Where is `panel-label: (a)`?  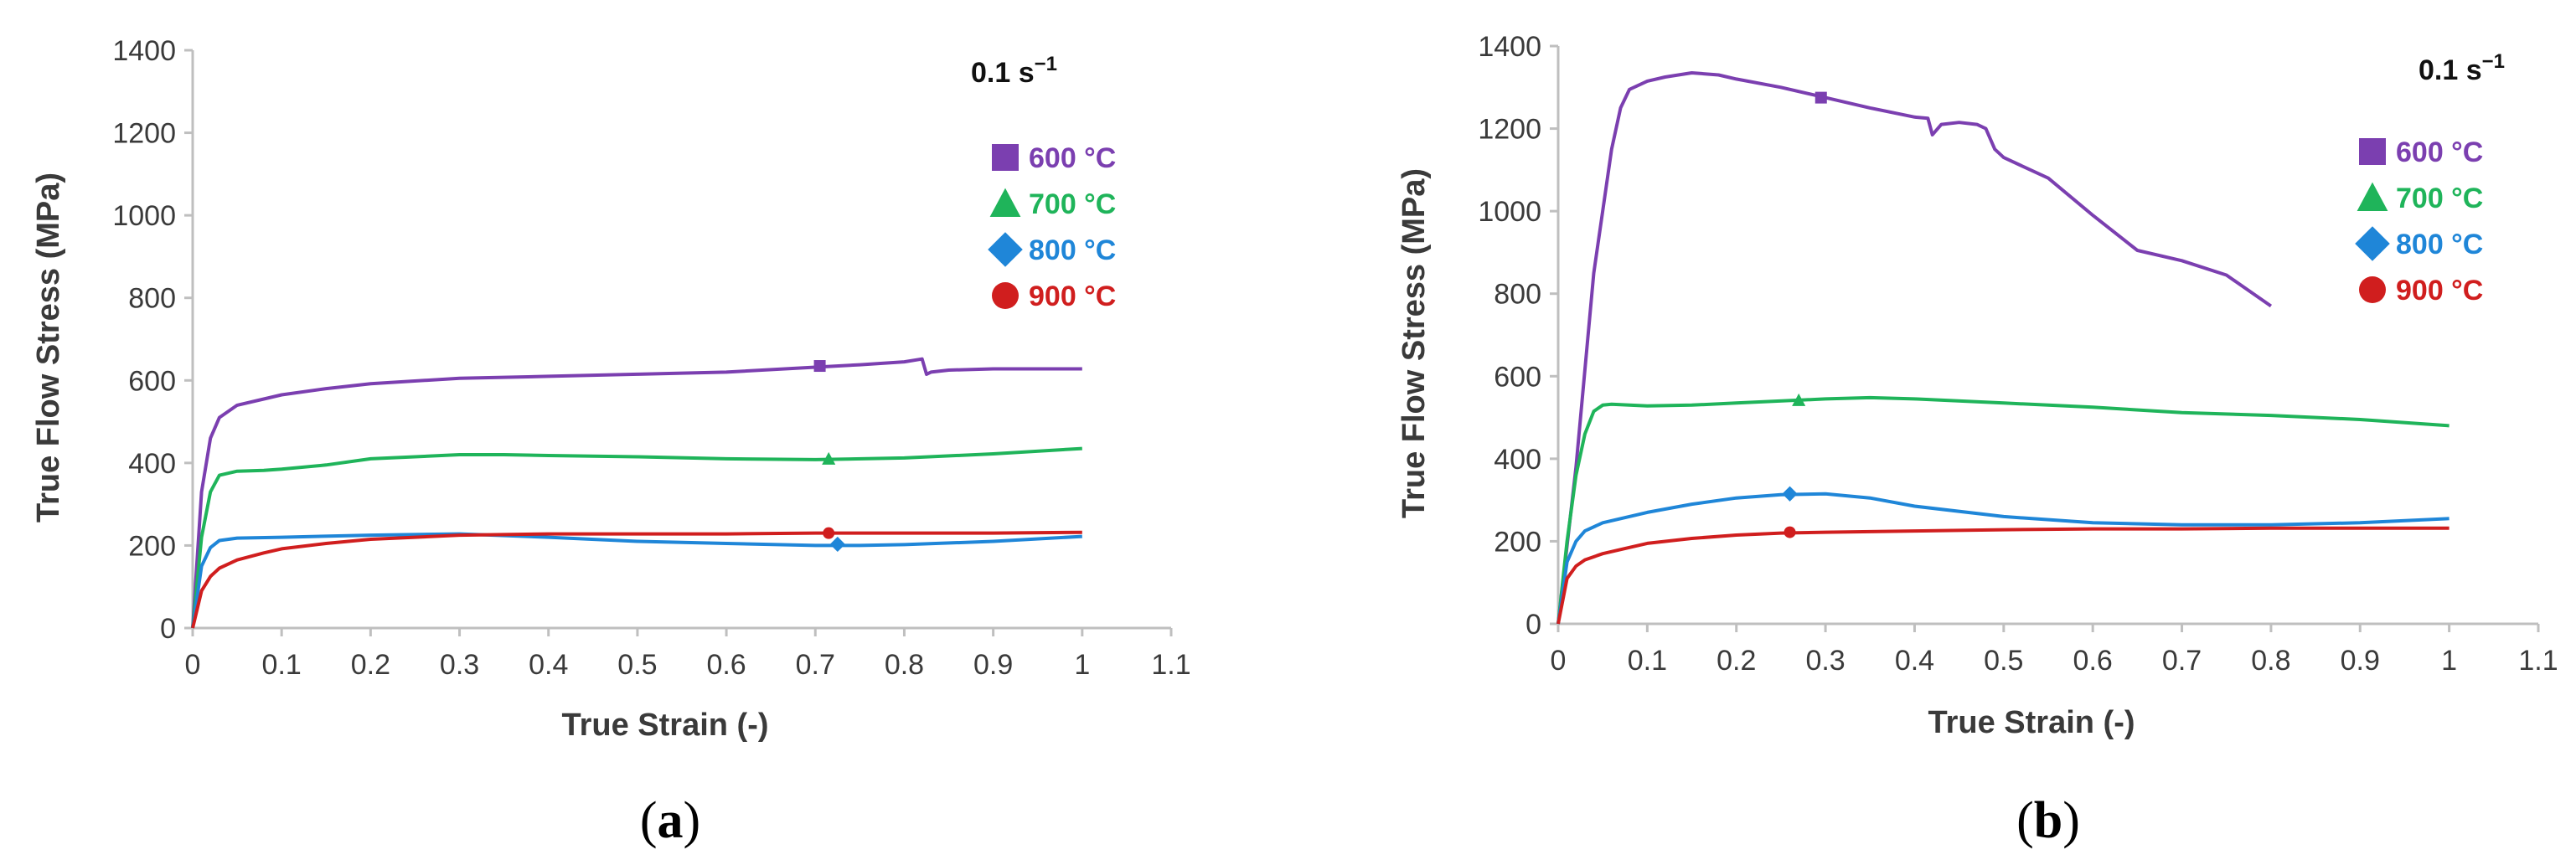
panel-label: (a) is located at coordinates (670, 820).